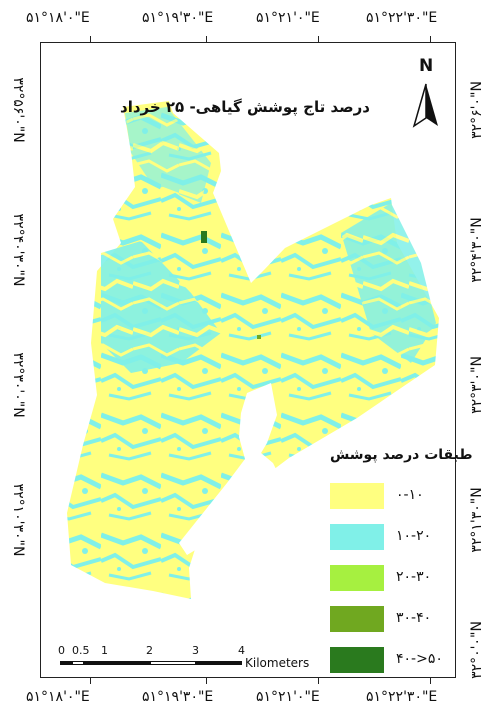 The width and height of the screenshot is (494, 720). Describe the element at coordinates (425, 105) in the screenshot. I see `north-arrow-icon` at that location.